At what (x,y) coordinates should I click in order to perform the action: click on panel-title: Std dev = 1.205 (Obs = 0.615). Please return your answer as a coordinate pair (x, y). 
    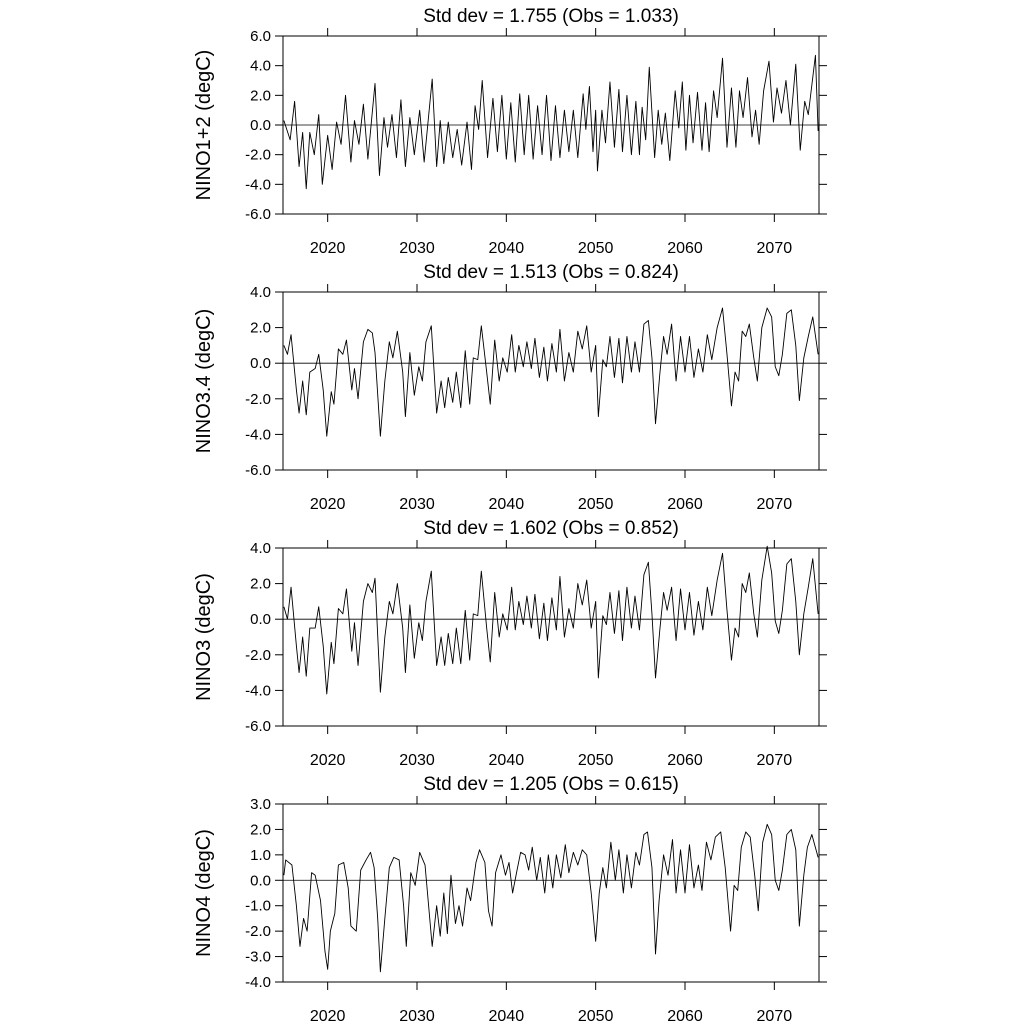
    Looking at the image, I should click on (551, 784).